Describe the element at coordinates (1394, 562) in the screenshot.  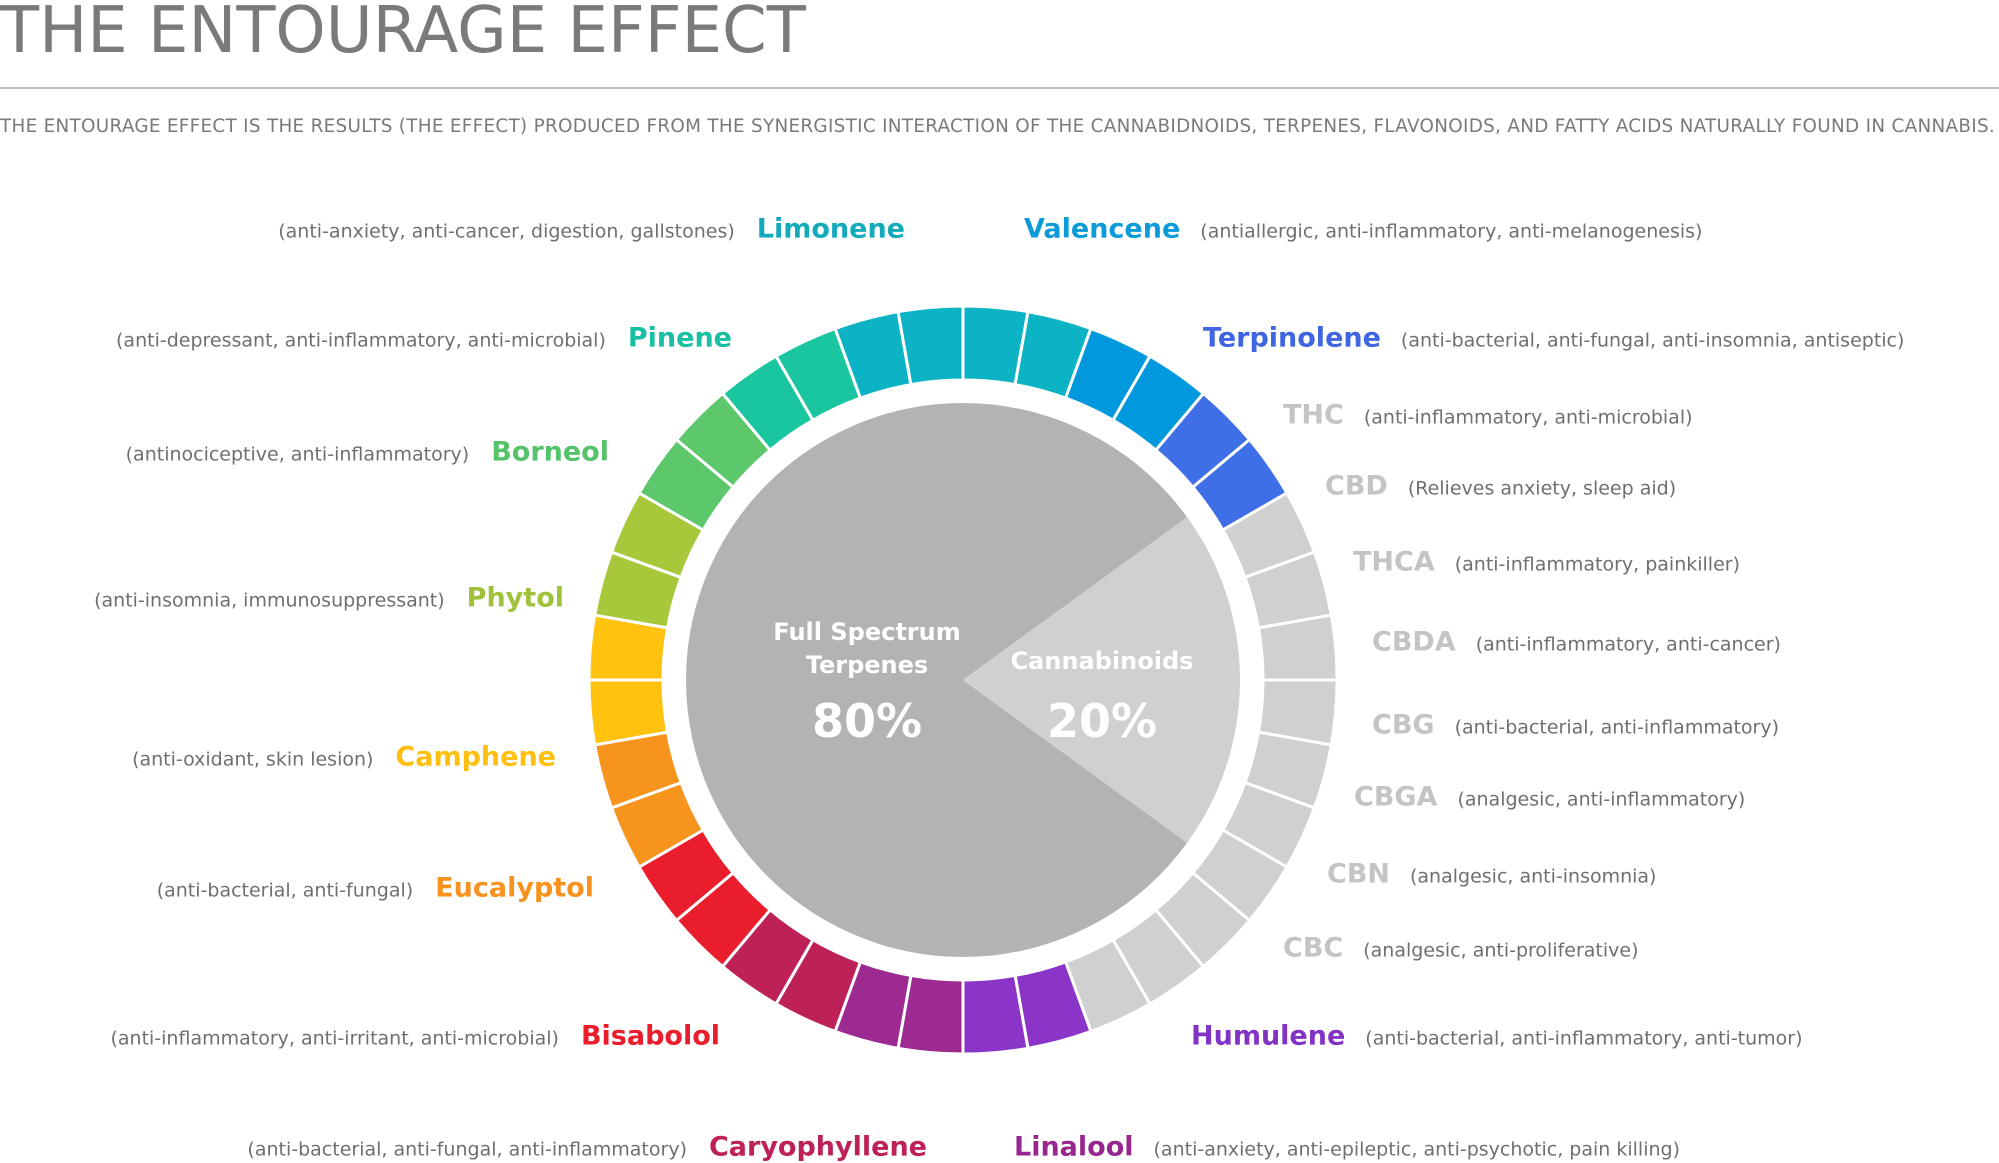
I see `thca-name: THCA` at that location.